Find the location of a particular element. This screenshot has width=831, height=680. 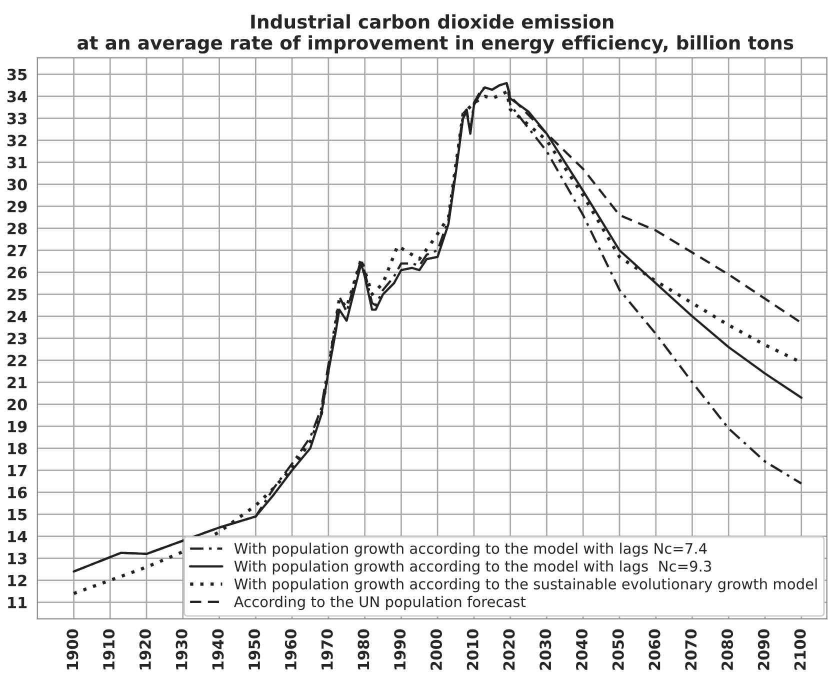

y-tick-label: 26 is located at coordinates (17, 272).